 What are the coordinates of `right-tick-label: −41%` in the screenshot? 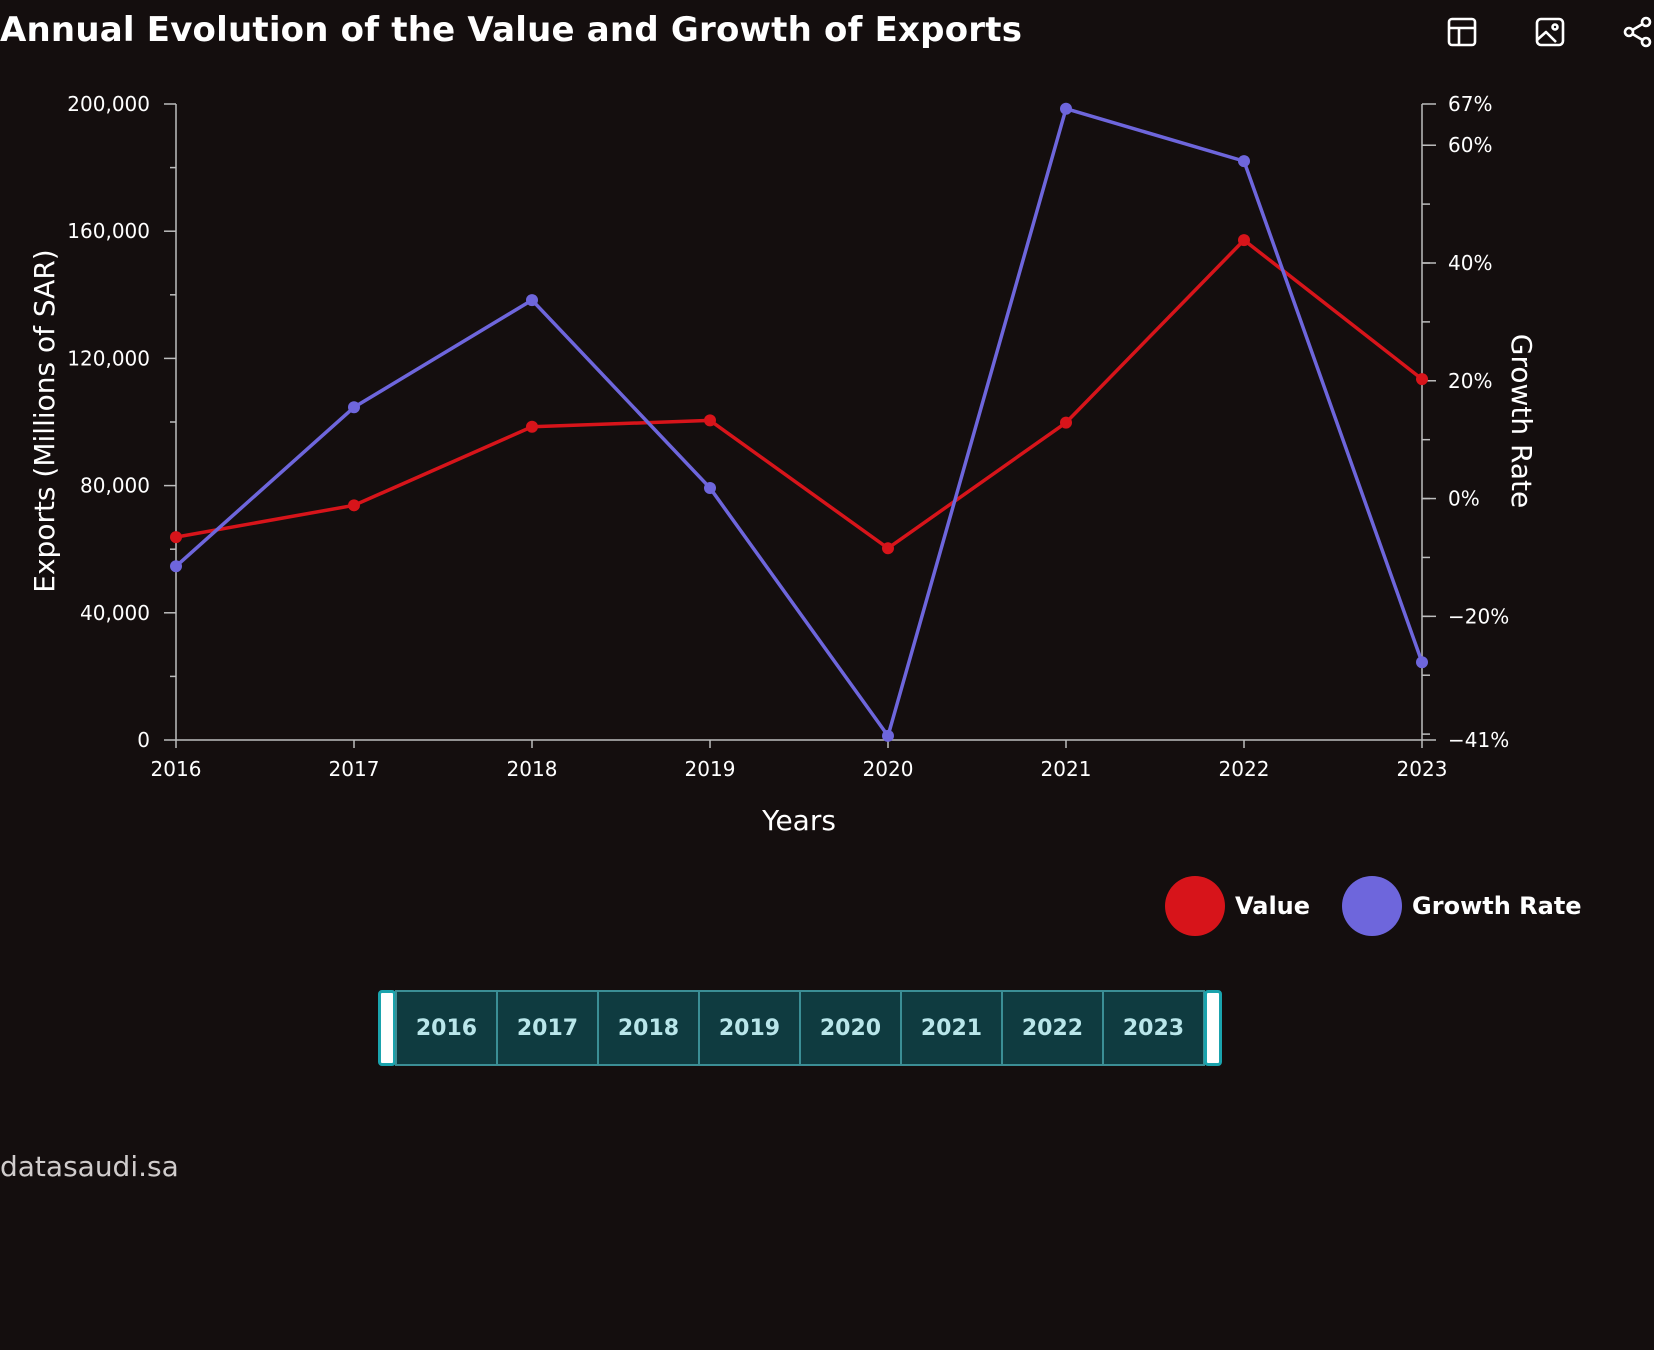 It's located at (1478, 740).